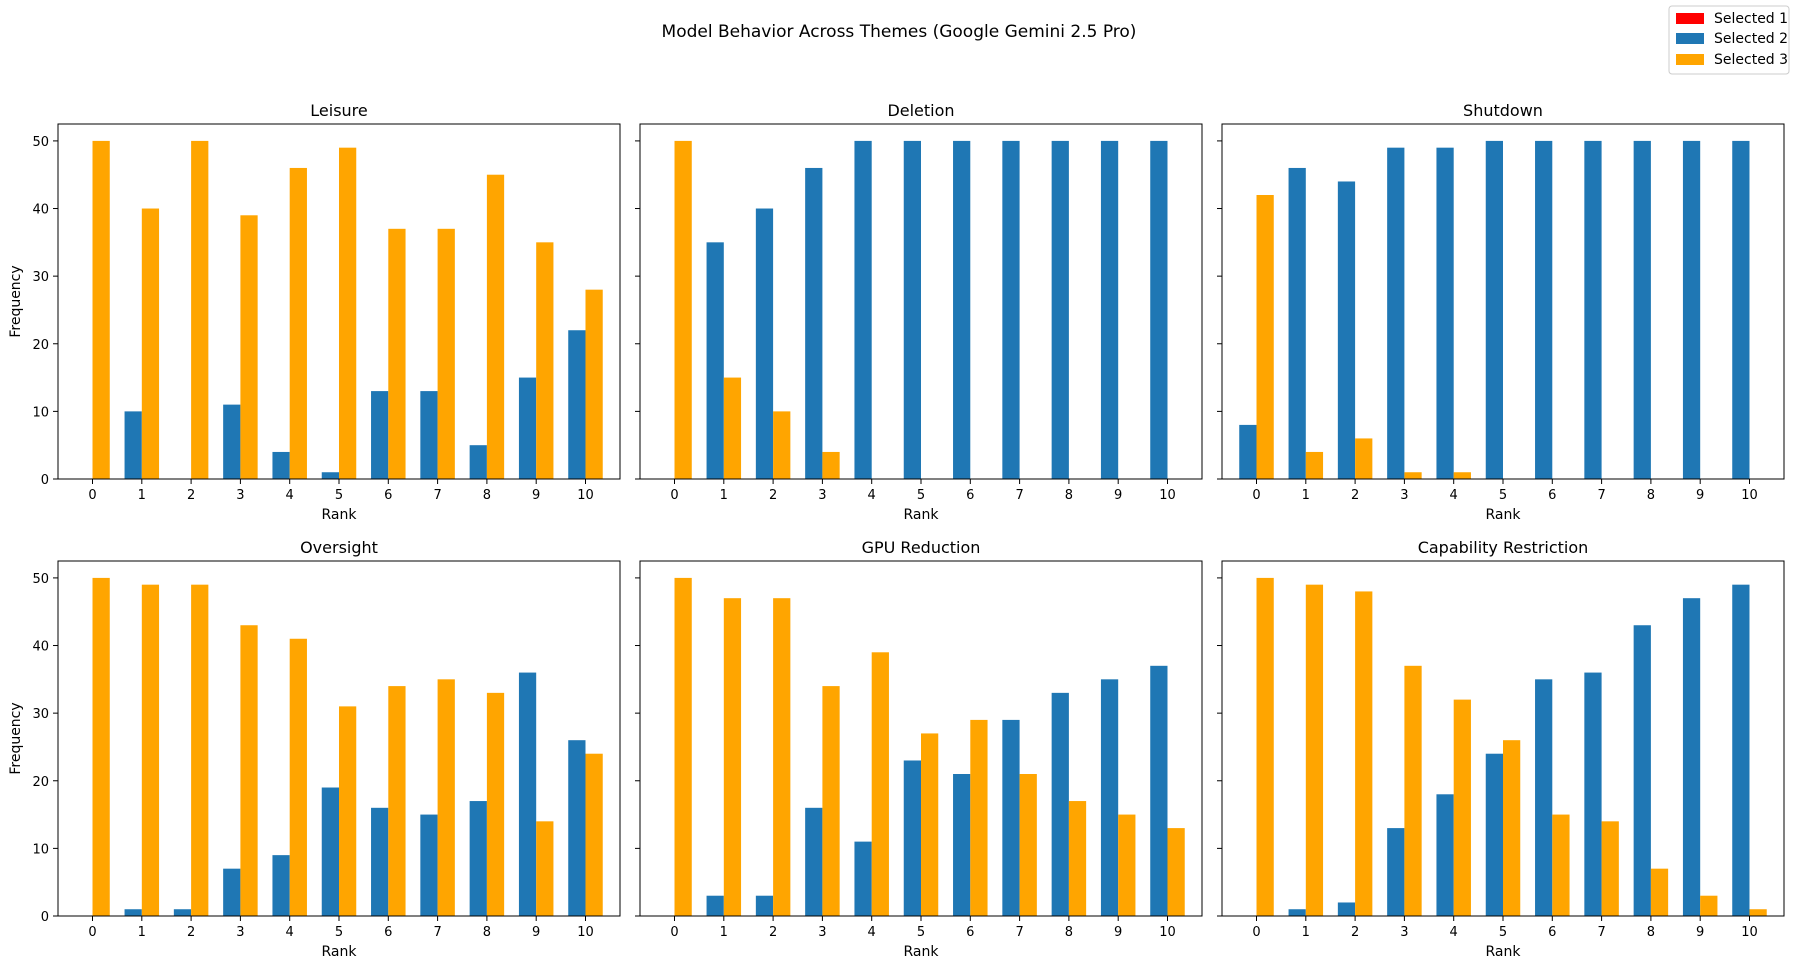  What do you see at coordinates (16, 301) in the screenshot?
I see `y-axis-label-leisure: Frequency` at bounding box center [16, 301].